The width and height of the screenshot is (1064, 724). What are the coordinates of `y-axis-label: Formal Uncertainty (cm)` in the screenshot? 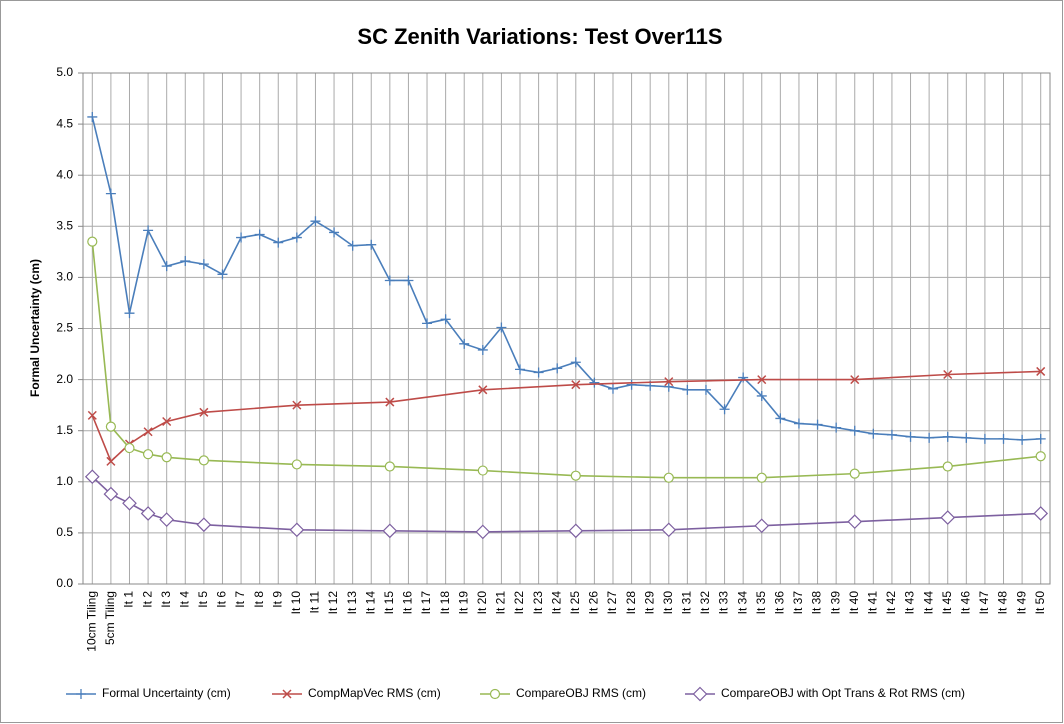 It's located at (35, 328).